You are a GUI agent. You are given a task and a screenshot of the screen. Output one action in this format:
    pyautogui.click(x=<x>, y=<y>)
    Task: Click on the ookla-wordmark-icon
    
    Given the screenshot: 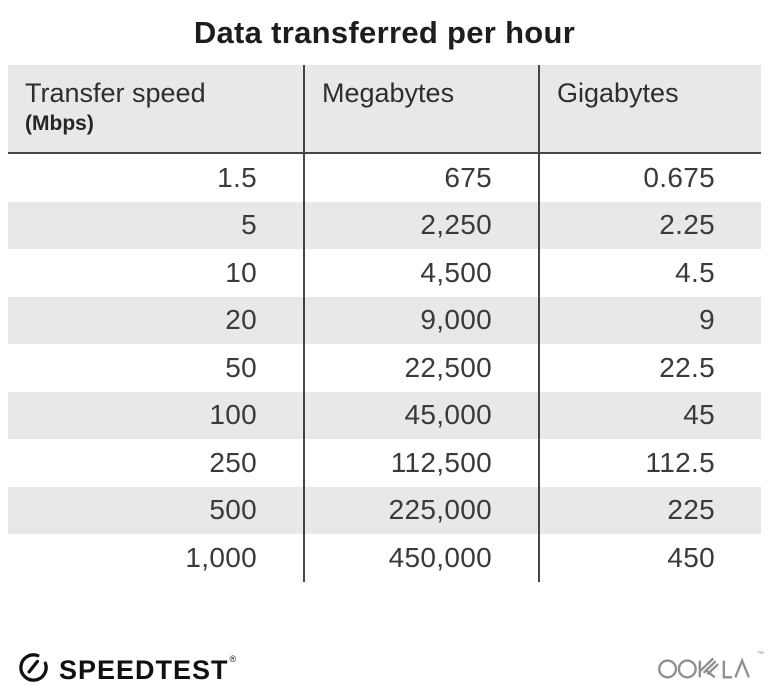 What is the action you would take?
    pyautogui.click(x=707, y=670)
    